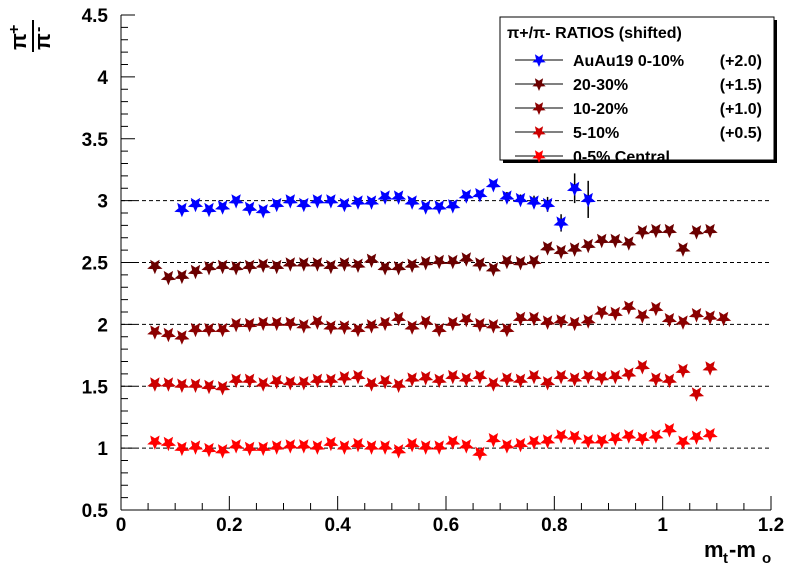 This screenshot has width=796, height=572. I want to click on y-tick-label: 2.5, so click(95, 264).